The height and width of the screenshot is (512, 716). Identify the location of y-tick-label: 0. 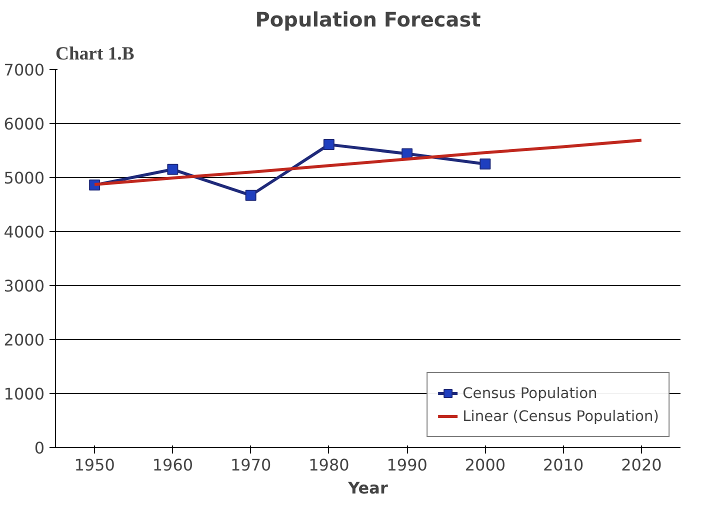
(39, 448).